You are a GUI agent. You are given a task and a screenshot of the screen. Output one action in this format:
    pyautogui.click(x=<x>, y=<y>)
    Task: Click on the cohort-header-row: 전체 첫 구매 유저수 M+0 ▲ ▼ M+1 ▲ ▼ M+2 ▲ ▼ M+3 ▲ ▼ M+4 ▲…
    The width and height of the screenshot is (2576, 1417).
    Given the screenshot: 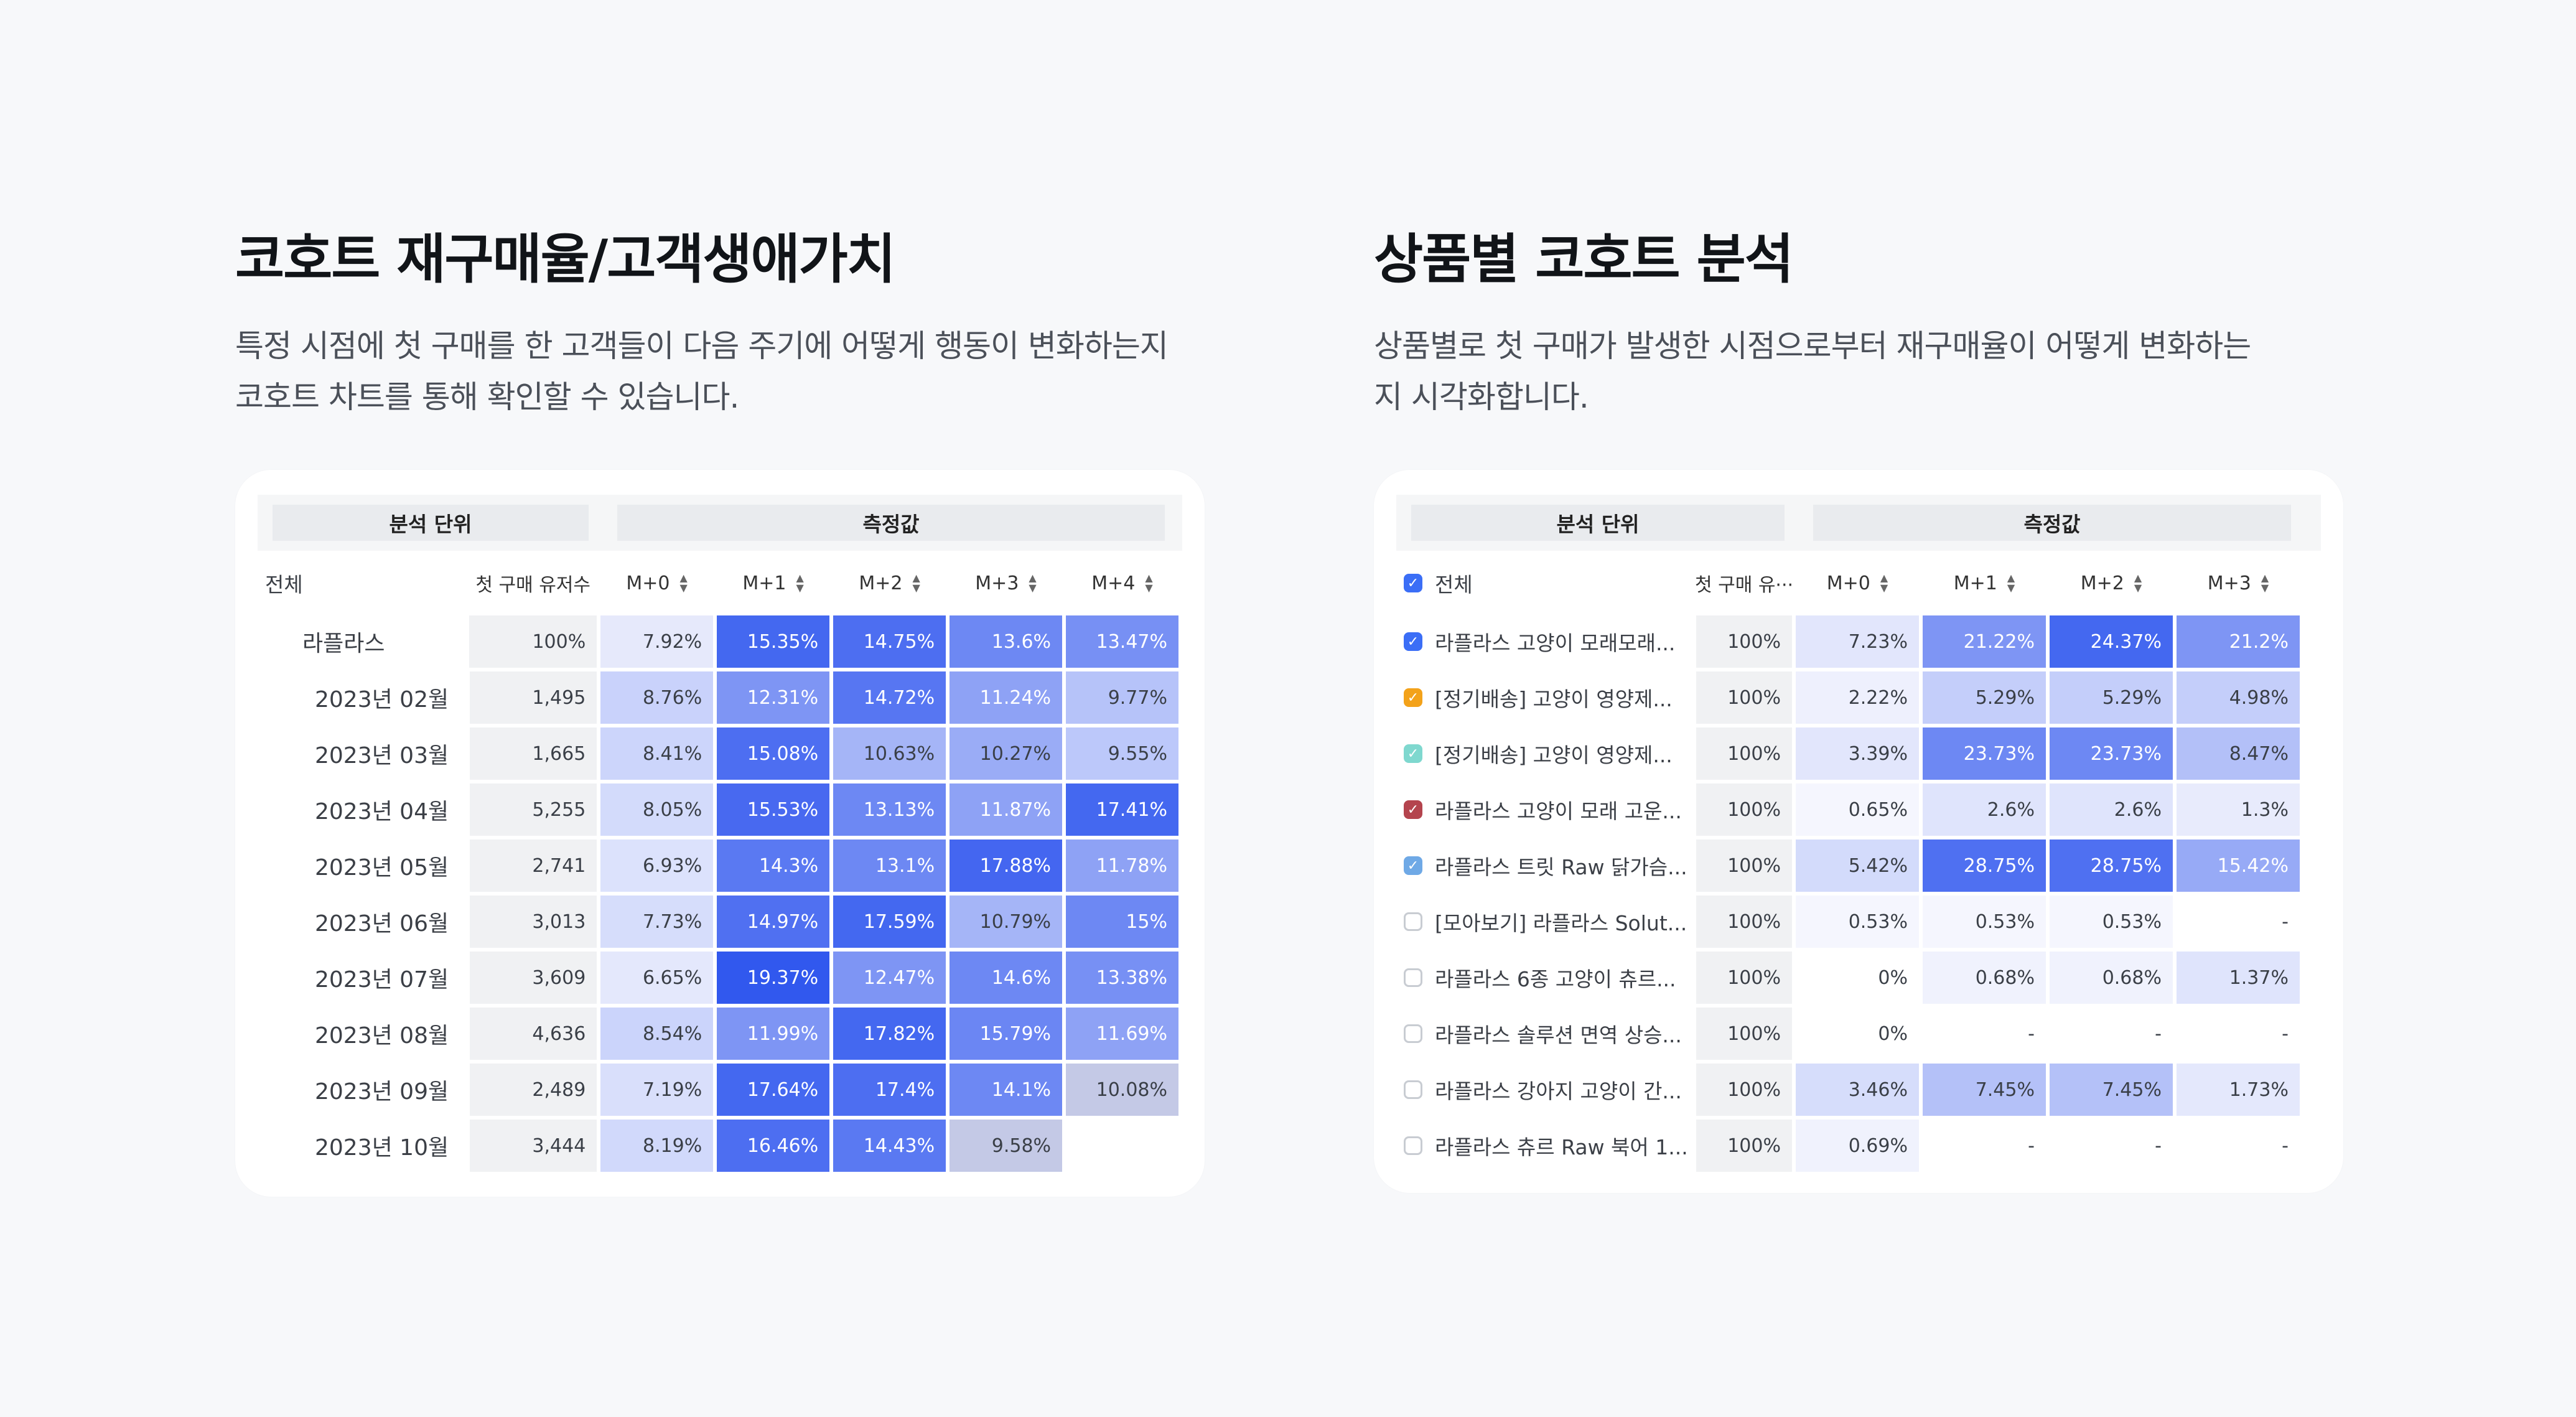 What is the action you would take?
    pyautogui.click(x=720, y=583)
    